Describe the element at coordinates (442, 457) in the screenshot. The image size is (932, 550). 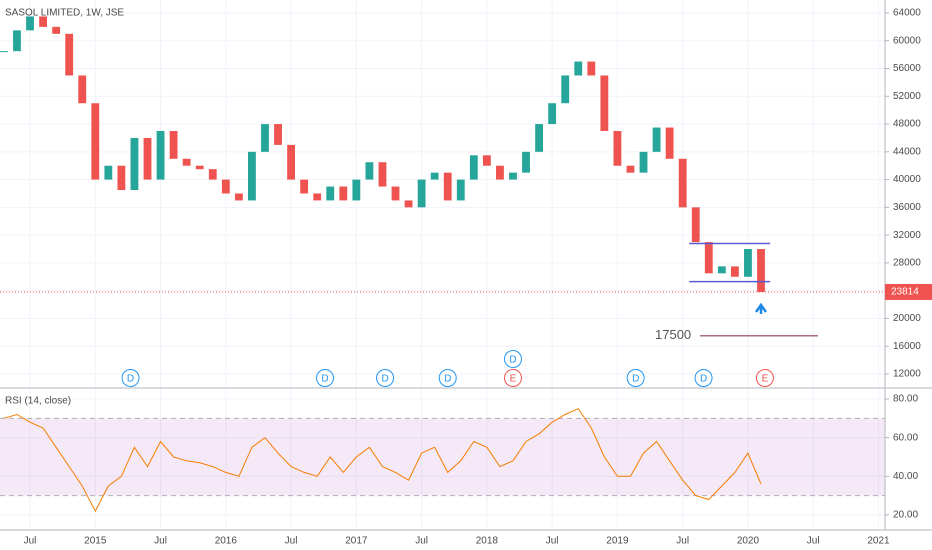
I see `rsi-band` at that location.